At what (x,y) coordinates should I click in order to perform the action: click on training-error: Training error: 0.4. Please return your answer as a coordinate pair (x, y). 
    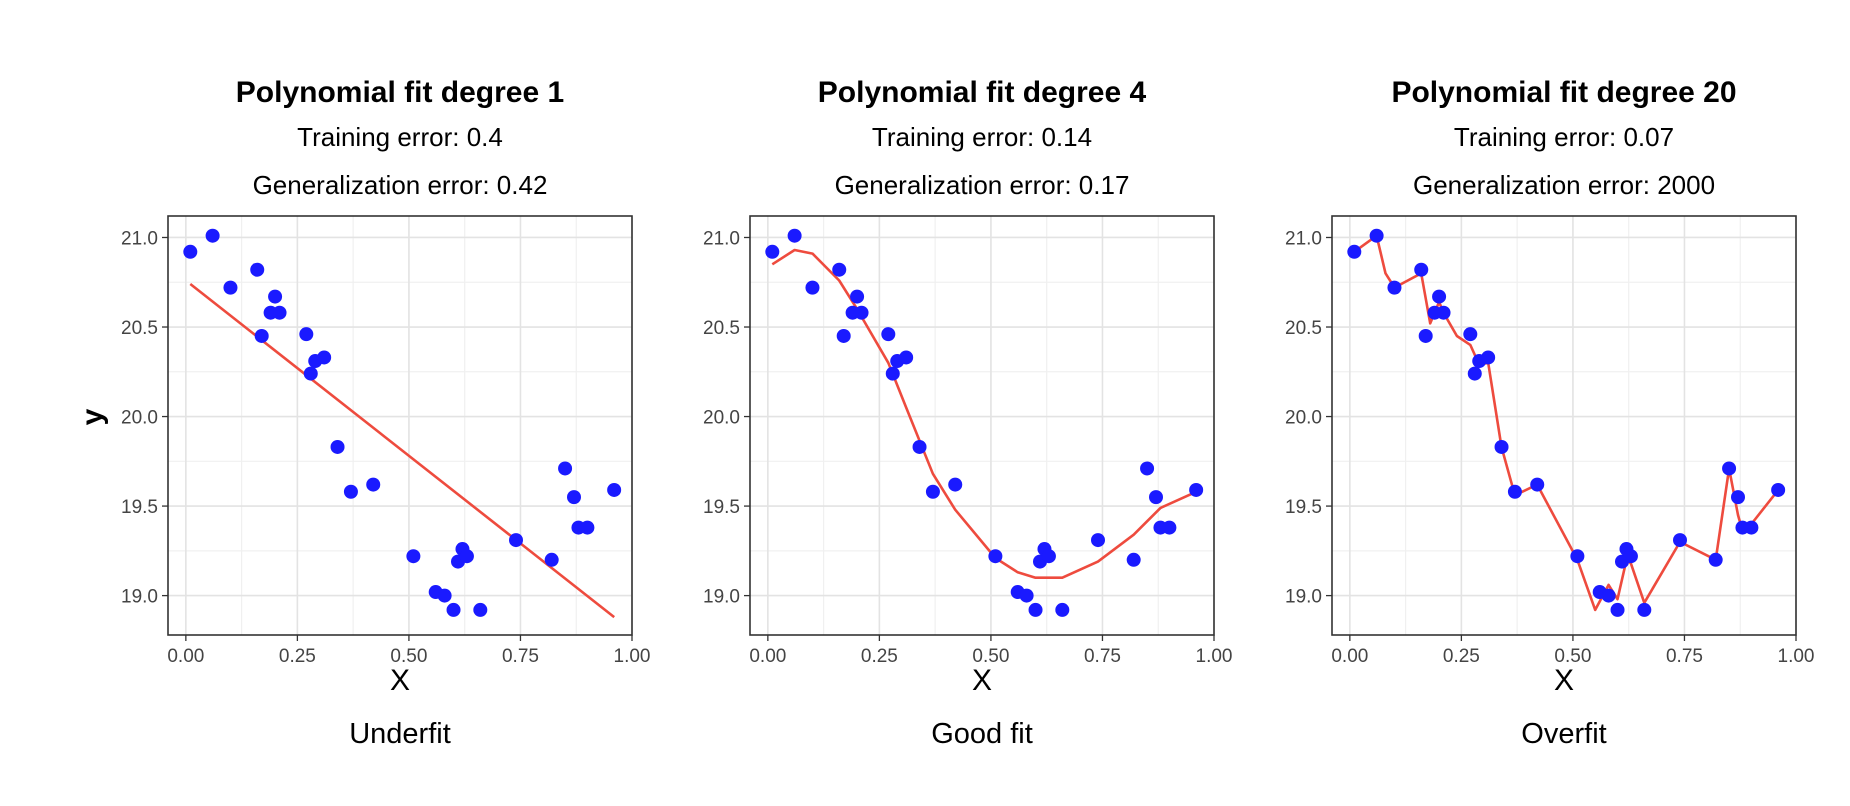
    Looking at the image, I should click on (400, 137).